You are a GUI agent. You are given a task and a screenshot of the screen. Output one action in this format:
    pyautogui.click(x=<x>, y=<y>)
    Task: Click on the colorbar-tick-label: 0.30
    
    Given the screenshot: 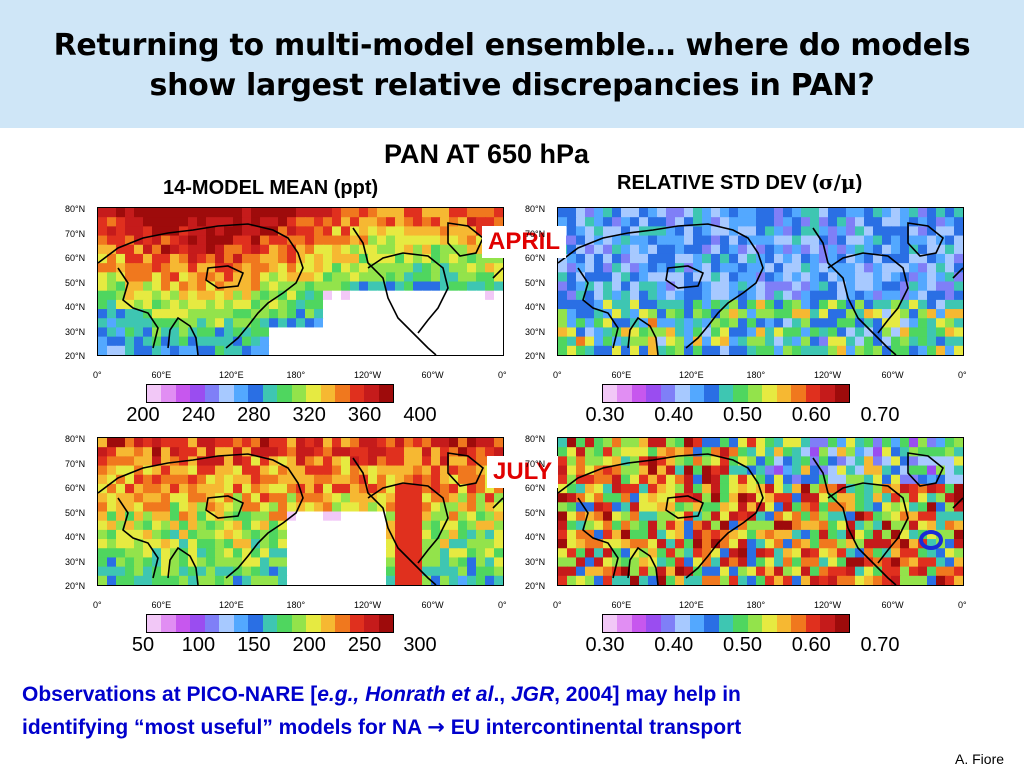 What is the action you would take?
    pyautogui.click(x=605, y=645)
    